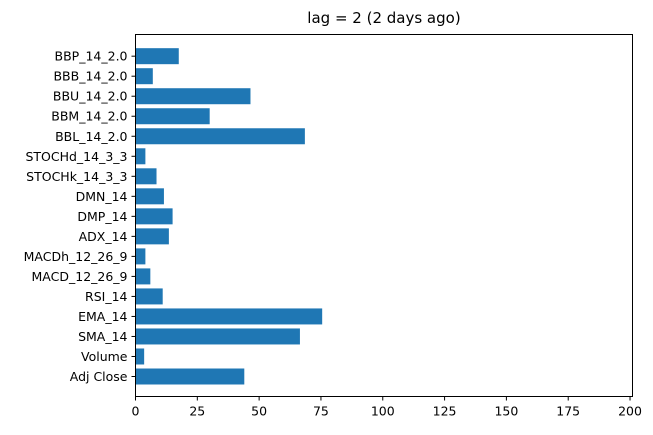 The image size is (653, 435). Describe the element at coordinates (80, 276) in the screenshot. I see `y-tick-label: MACD_12_26_9` at that location.